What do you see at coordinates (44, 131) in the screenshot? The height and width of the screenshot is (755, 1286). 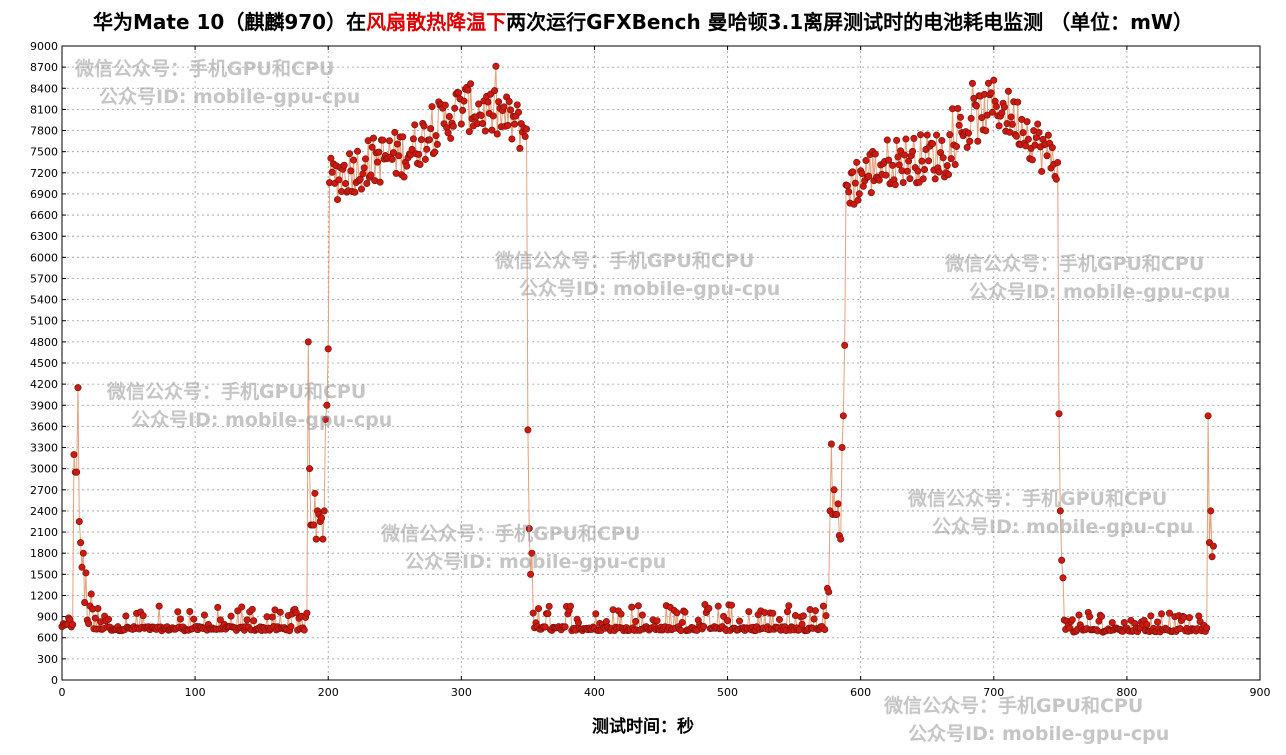 I see `y-tick-label: 7800` at bounding box center [44, 131].